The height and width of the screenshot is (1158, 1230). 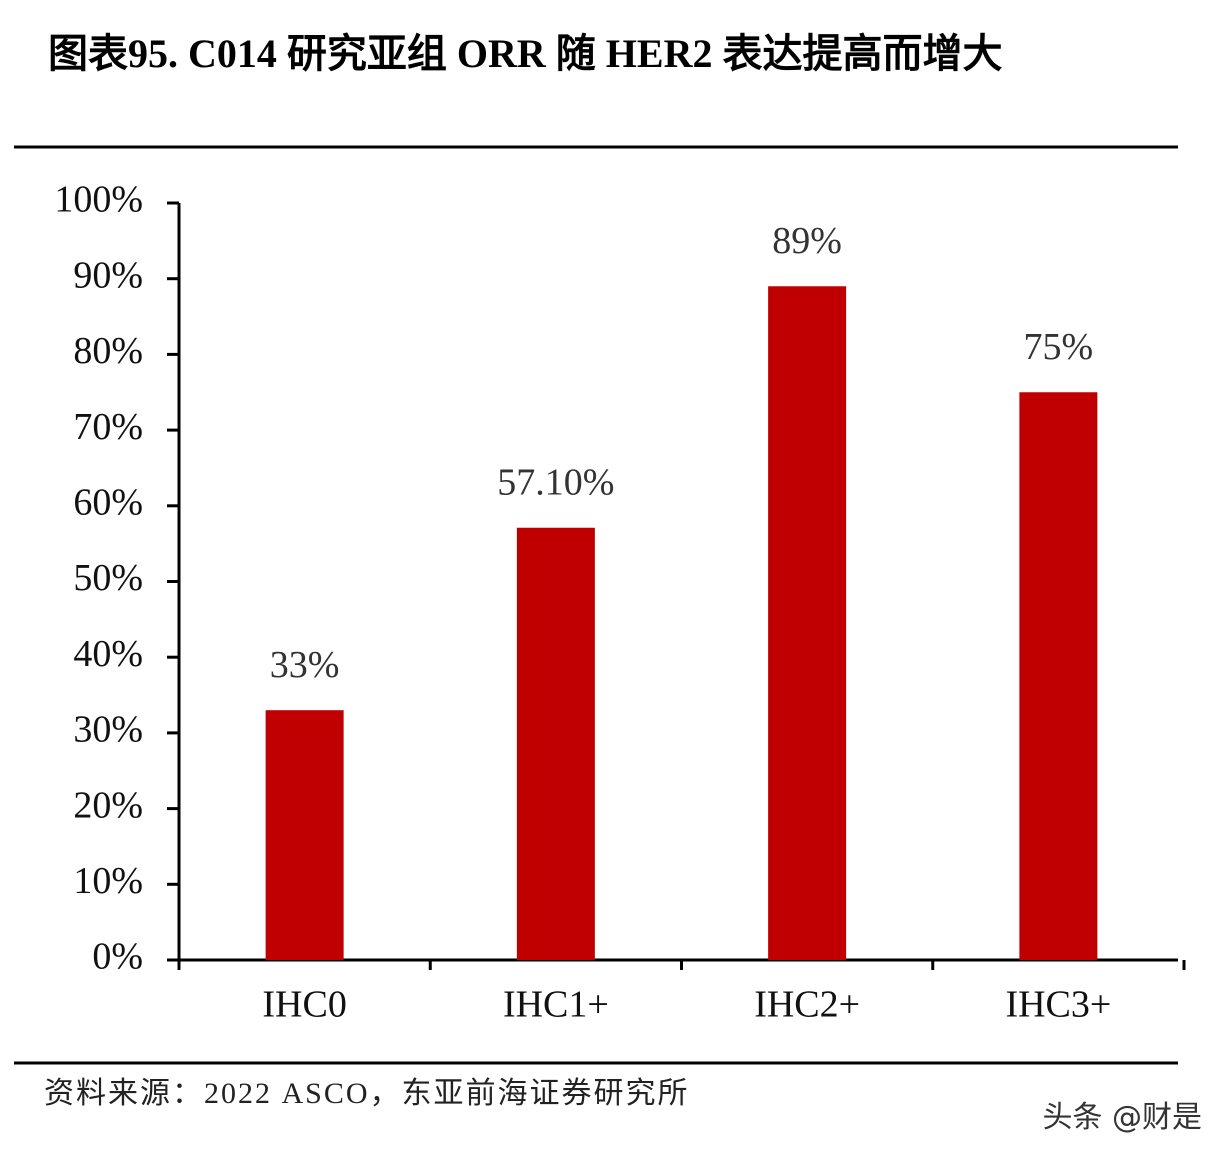 I want to click on value-label: 75%, so click(x=1059, y=347).